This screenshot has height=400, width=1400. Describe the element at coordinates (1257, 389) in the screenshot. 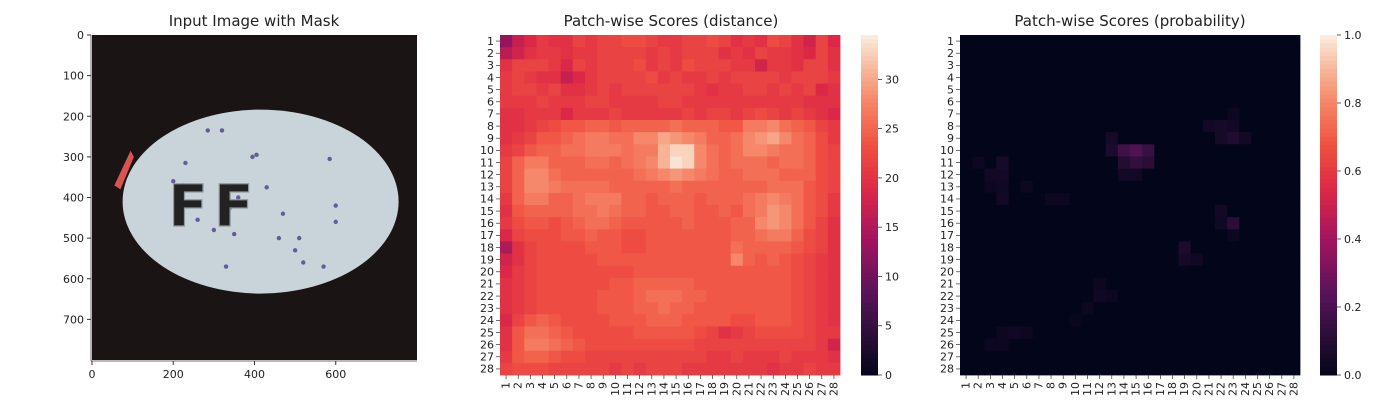

I see `x-tick-label: 25` at that location.